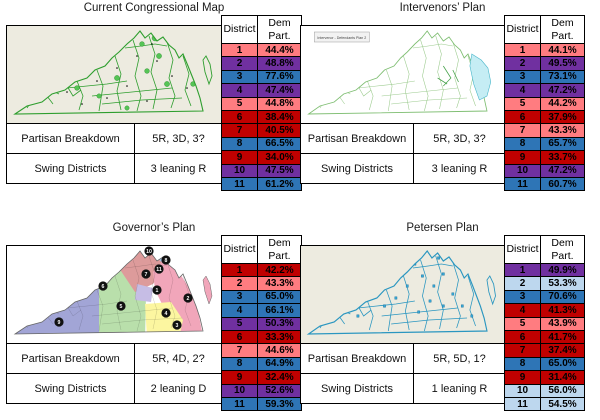 Image resolution: width=600 pixels, height=420 pixels. I want to click on table-row: 11 59.3%, so click(261, 404).